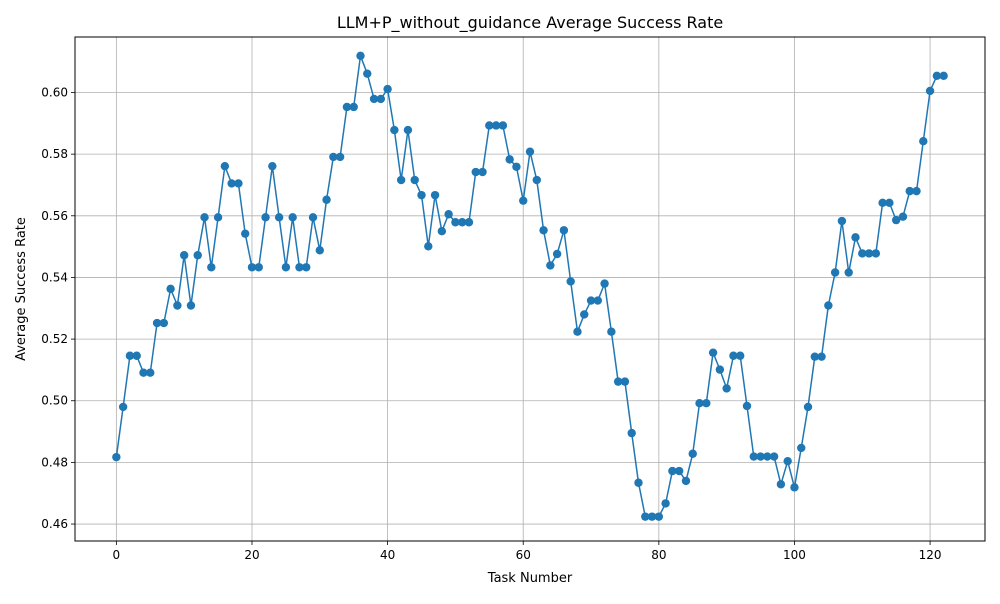 Image resolution: width=1000 pixels, height=604 pixels. Describe the element at coordinates (387, 555) in the screenshot. I see `x-tick-label: 40` at that location.